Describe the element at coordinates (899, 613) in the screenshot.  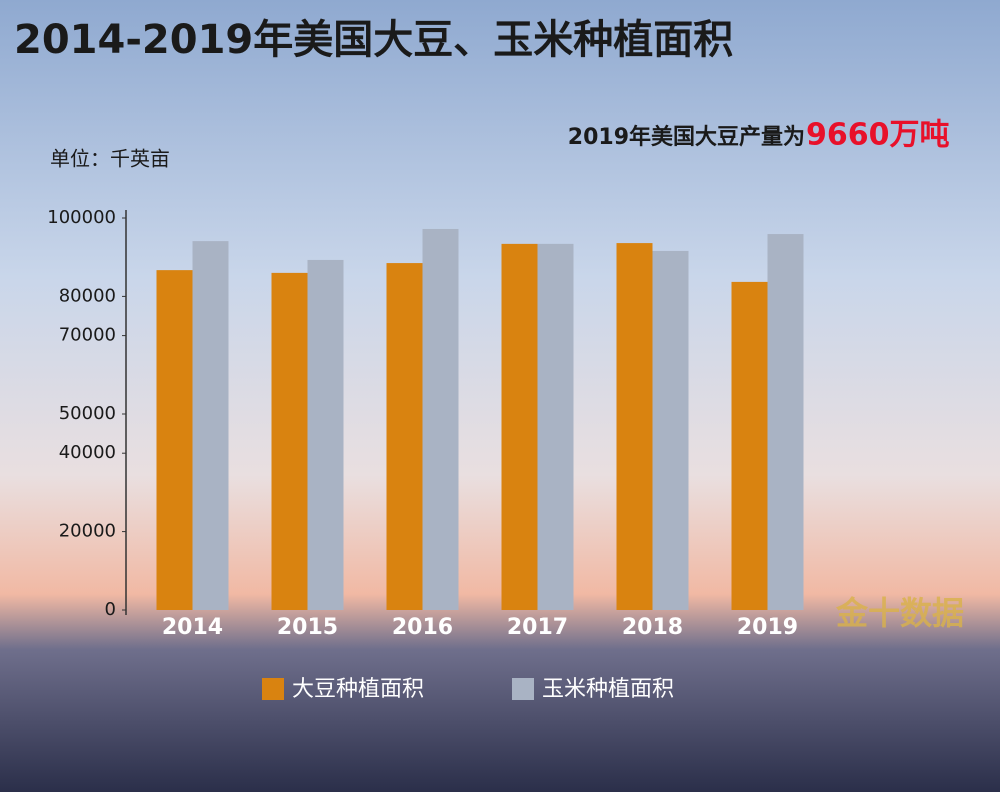
I see `watermark: 金十数据` at that location.